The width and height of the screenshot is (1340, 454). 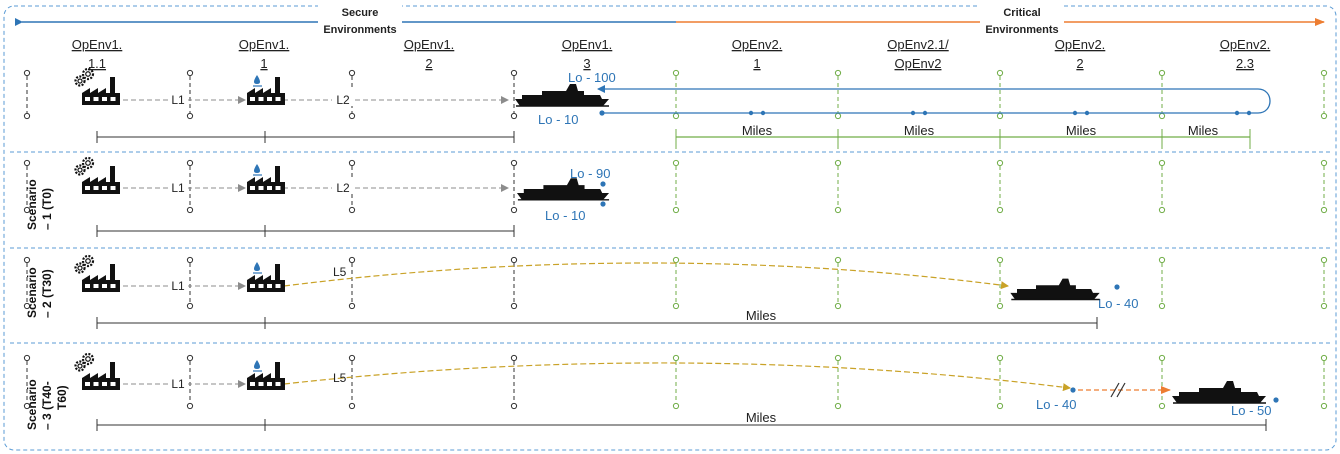 What do you see at coordinates (565, 215) in the screenshot?
I see `row-1-lo-bottom: Lo - 10` at bounding box center [565, 215].